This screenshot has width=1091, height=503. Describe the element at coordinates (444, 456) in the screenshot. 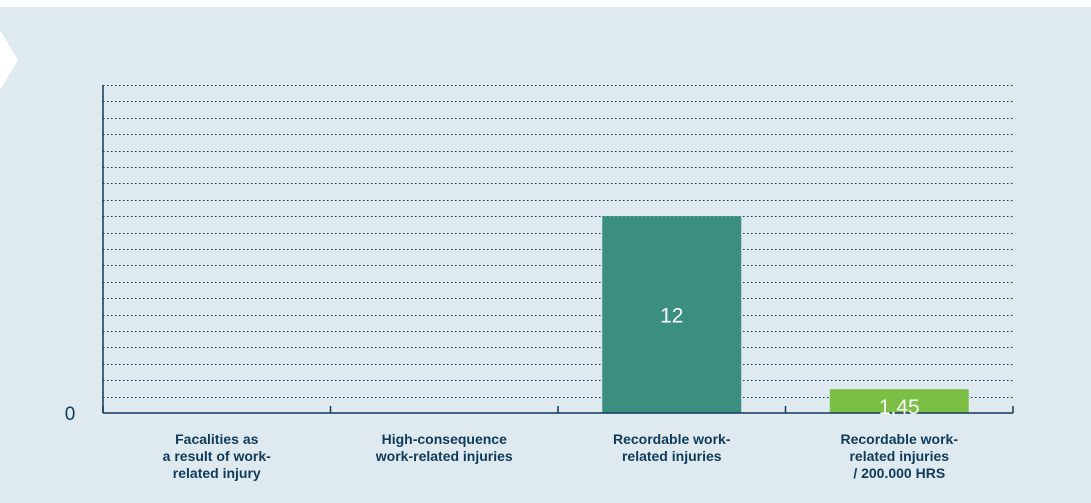

I see `x-tick-label-line: work-related injuries` at that location.